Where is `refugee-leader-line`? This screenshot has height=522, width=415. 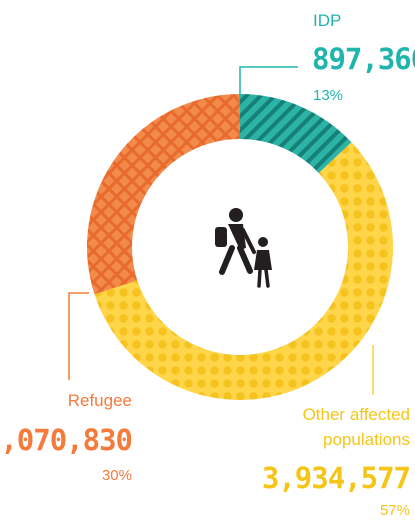
refugee-leader-line is located at coordinates (78, 336).